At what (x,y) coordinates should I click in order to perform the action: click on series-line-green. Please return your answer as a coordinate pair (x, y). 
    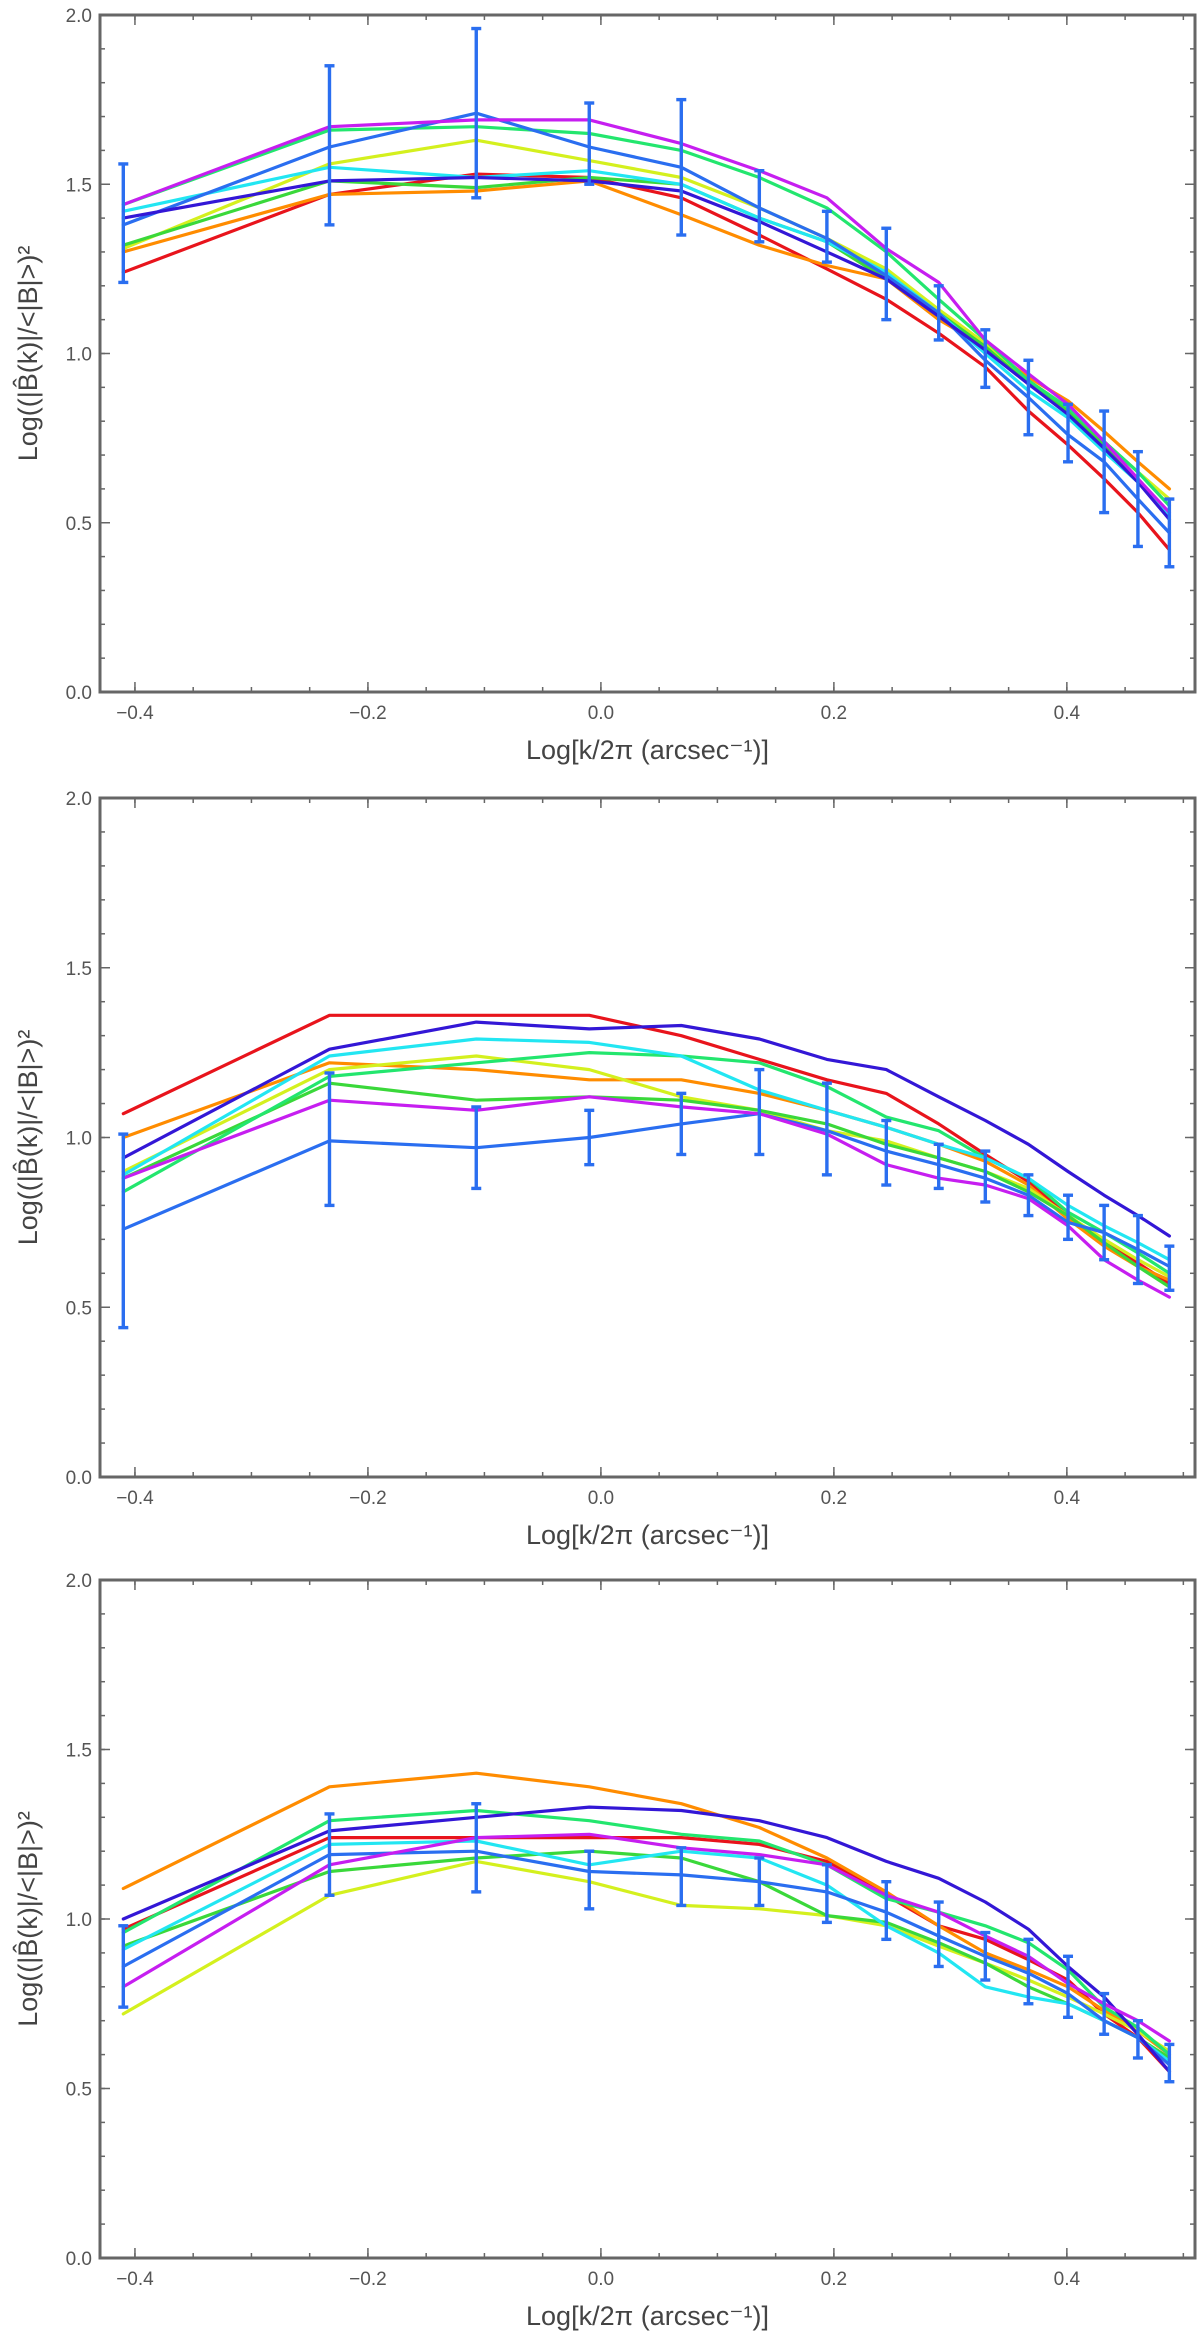
    Looking at the image, I should click on (646, 1185).